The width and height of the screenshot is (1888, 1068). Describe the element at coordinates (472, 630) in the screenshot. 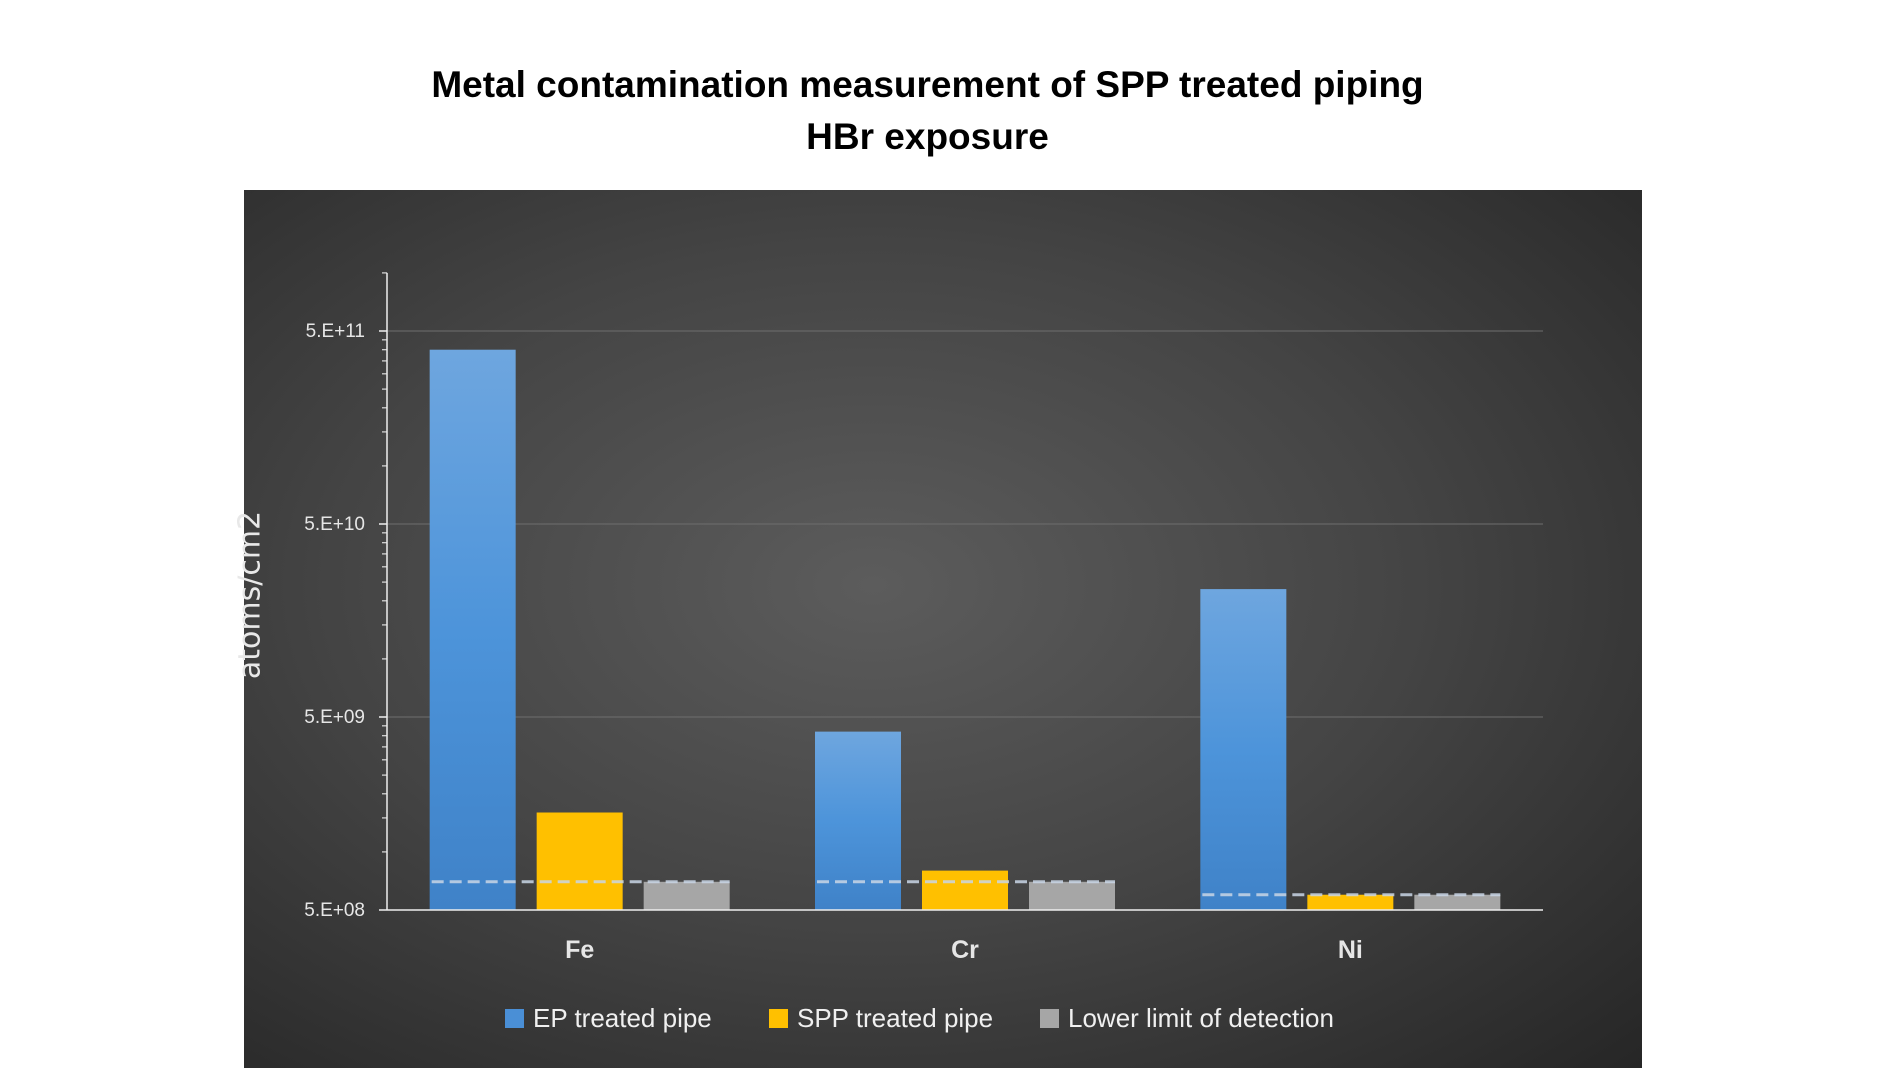

I see `bar-ep-treated-pipe-fe` at that location.